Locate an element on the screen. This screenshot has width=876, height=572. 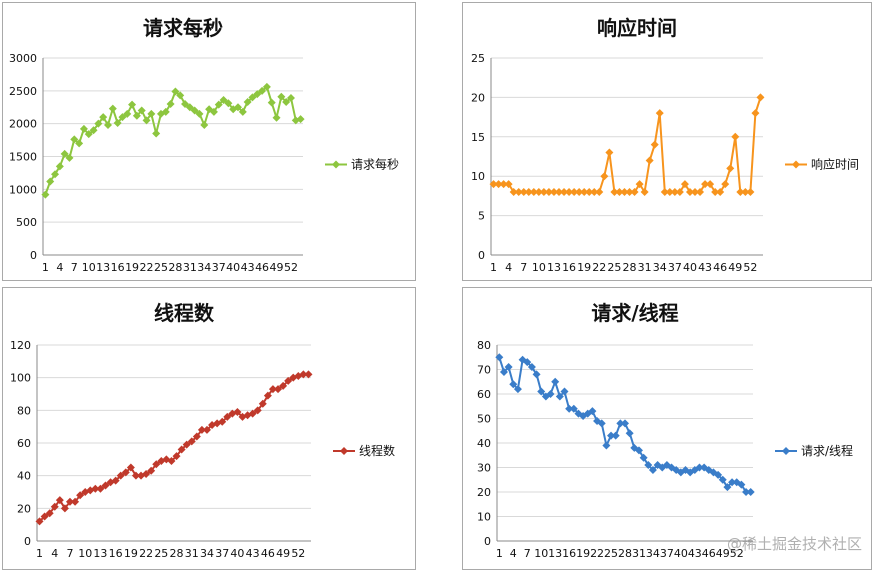
y-tick-label: 3000 is located at coordinates (23, 58).